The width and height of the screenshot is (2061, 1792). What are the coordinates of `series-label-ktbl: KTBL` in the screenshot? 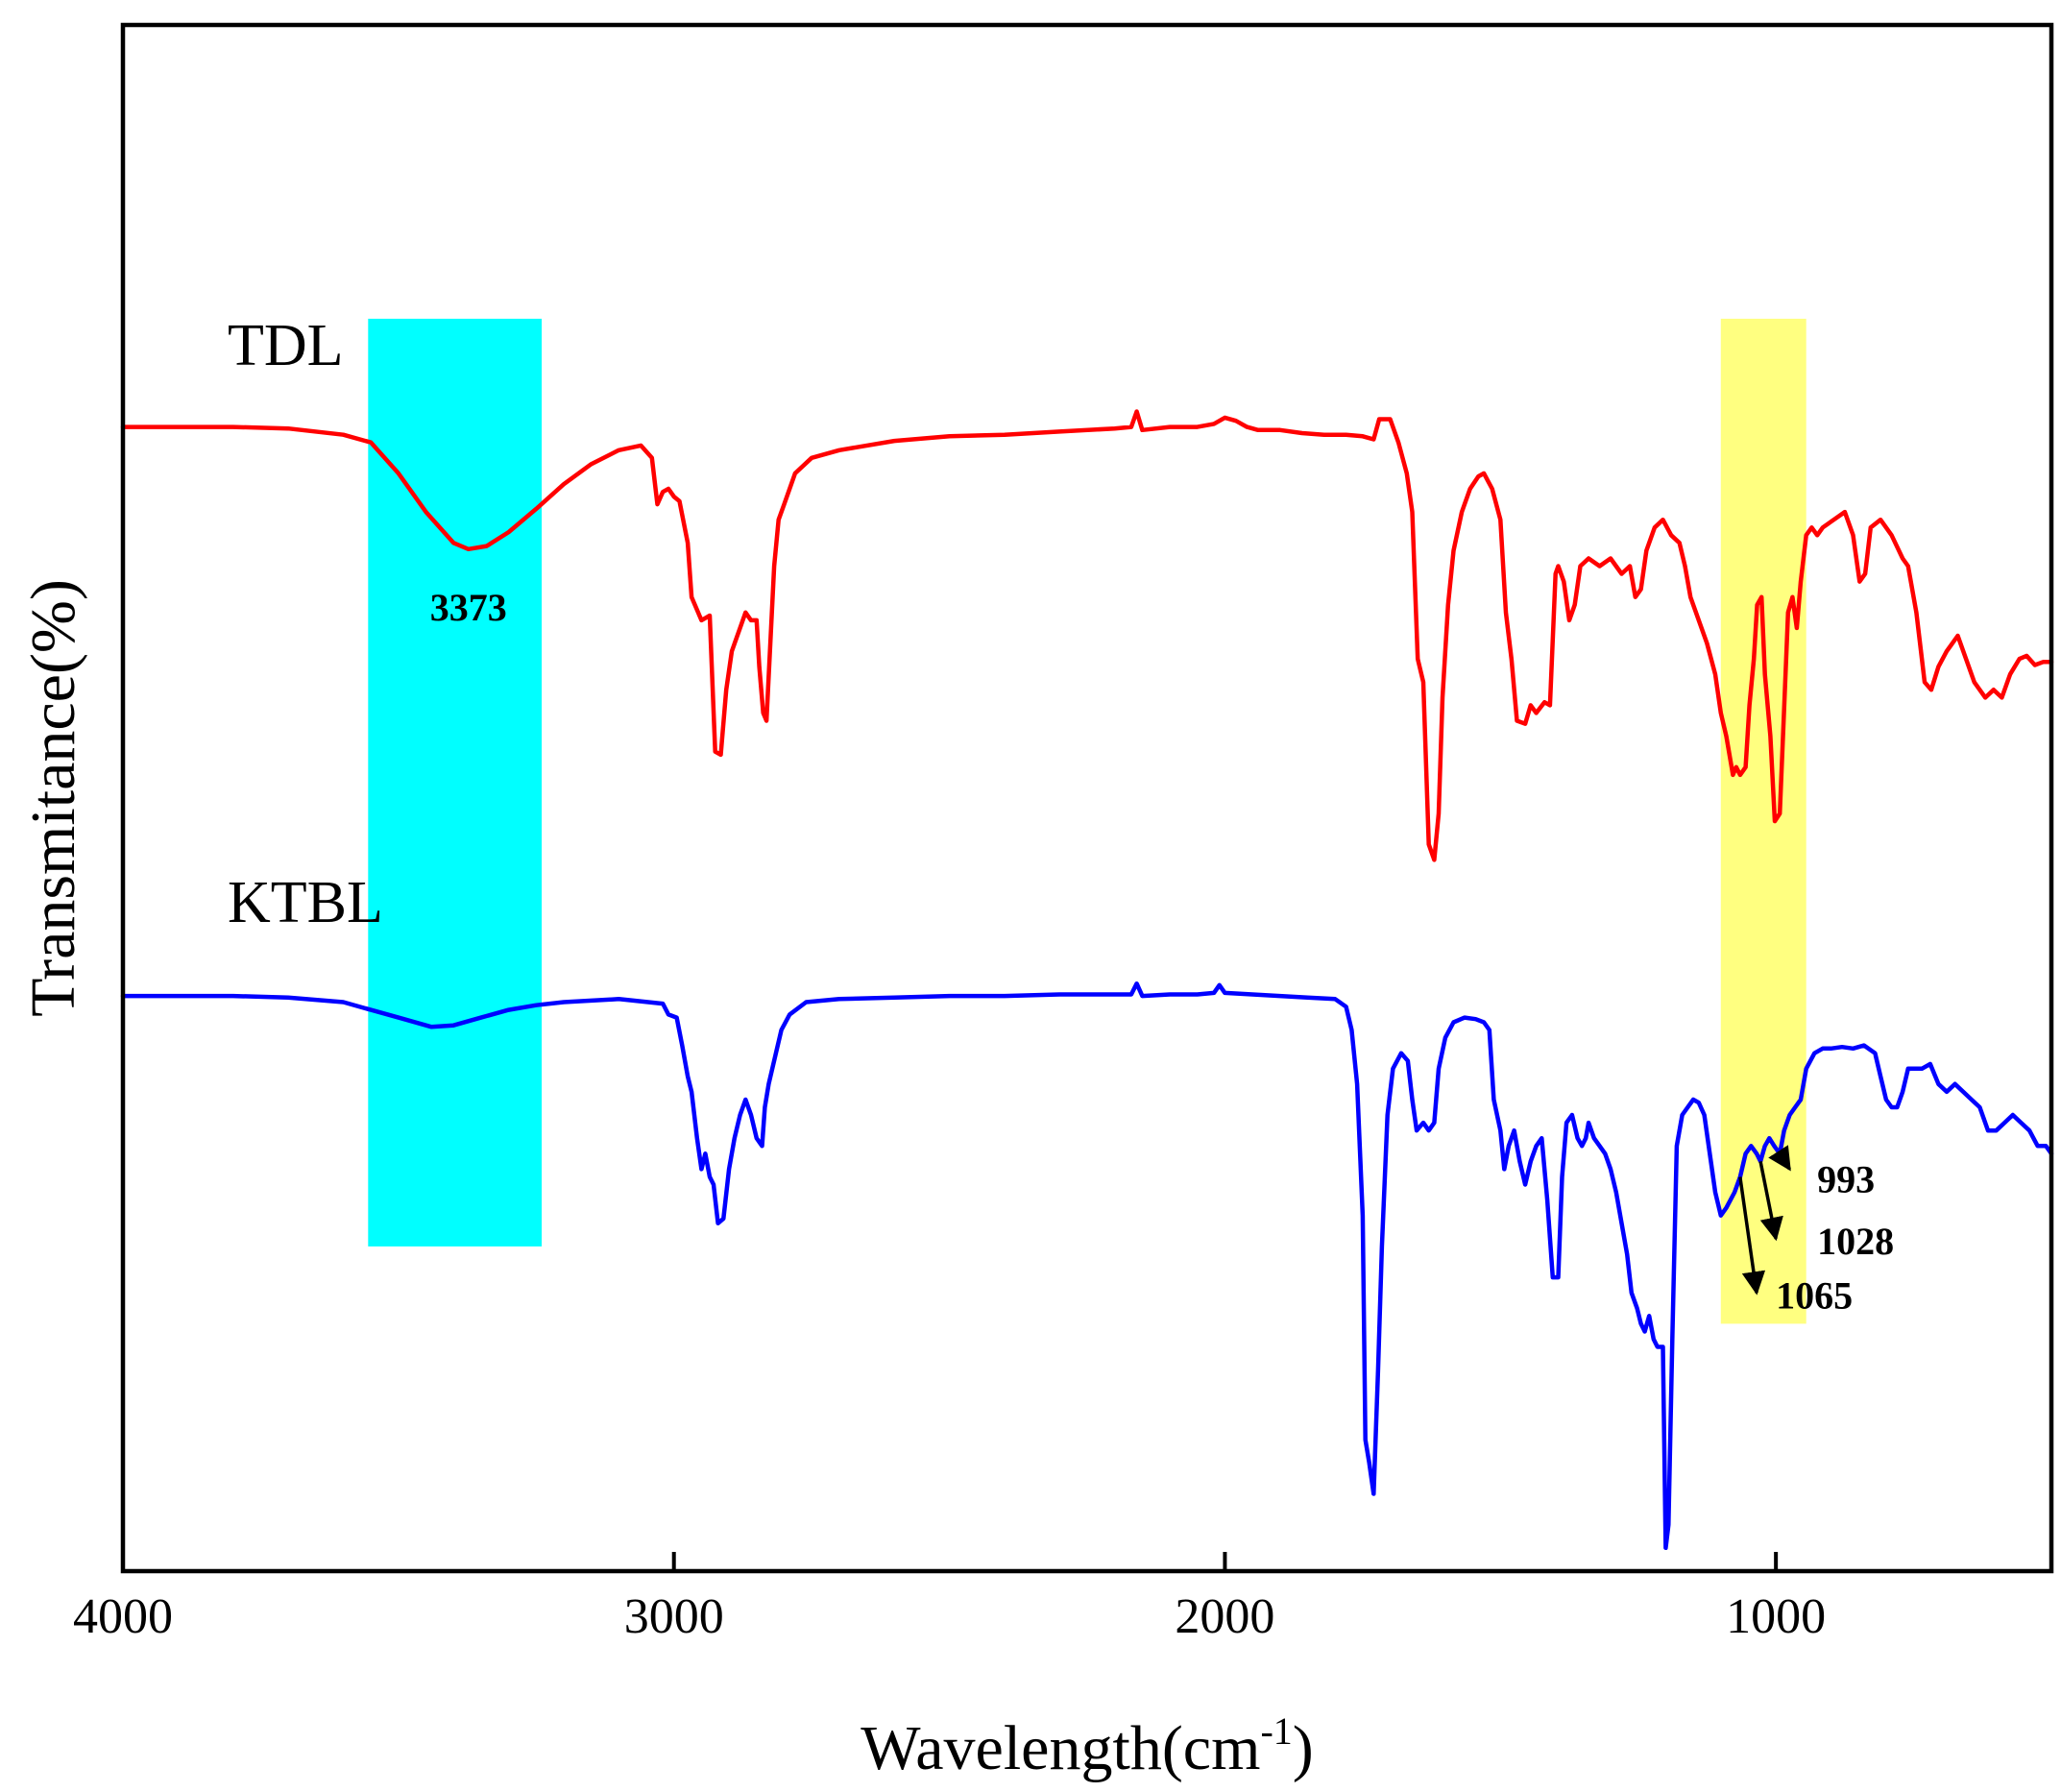 It's located at (305, 902).